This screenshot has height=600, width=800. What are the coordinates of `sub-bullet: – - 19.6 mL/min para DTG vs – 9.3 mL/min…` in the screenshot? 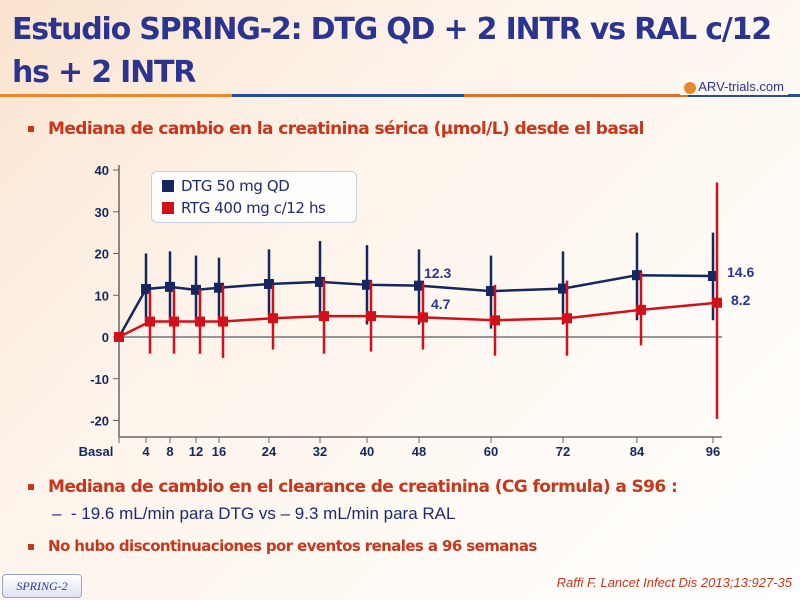 It's located at (254, 513).